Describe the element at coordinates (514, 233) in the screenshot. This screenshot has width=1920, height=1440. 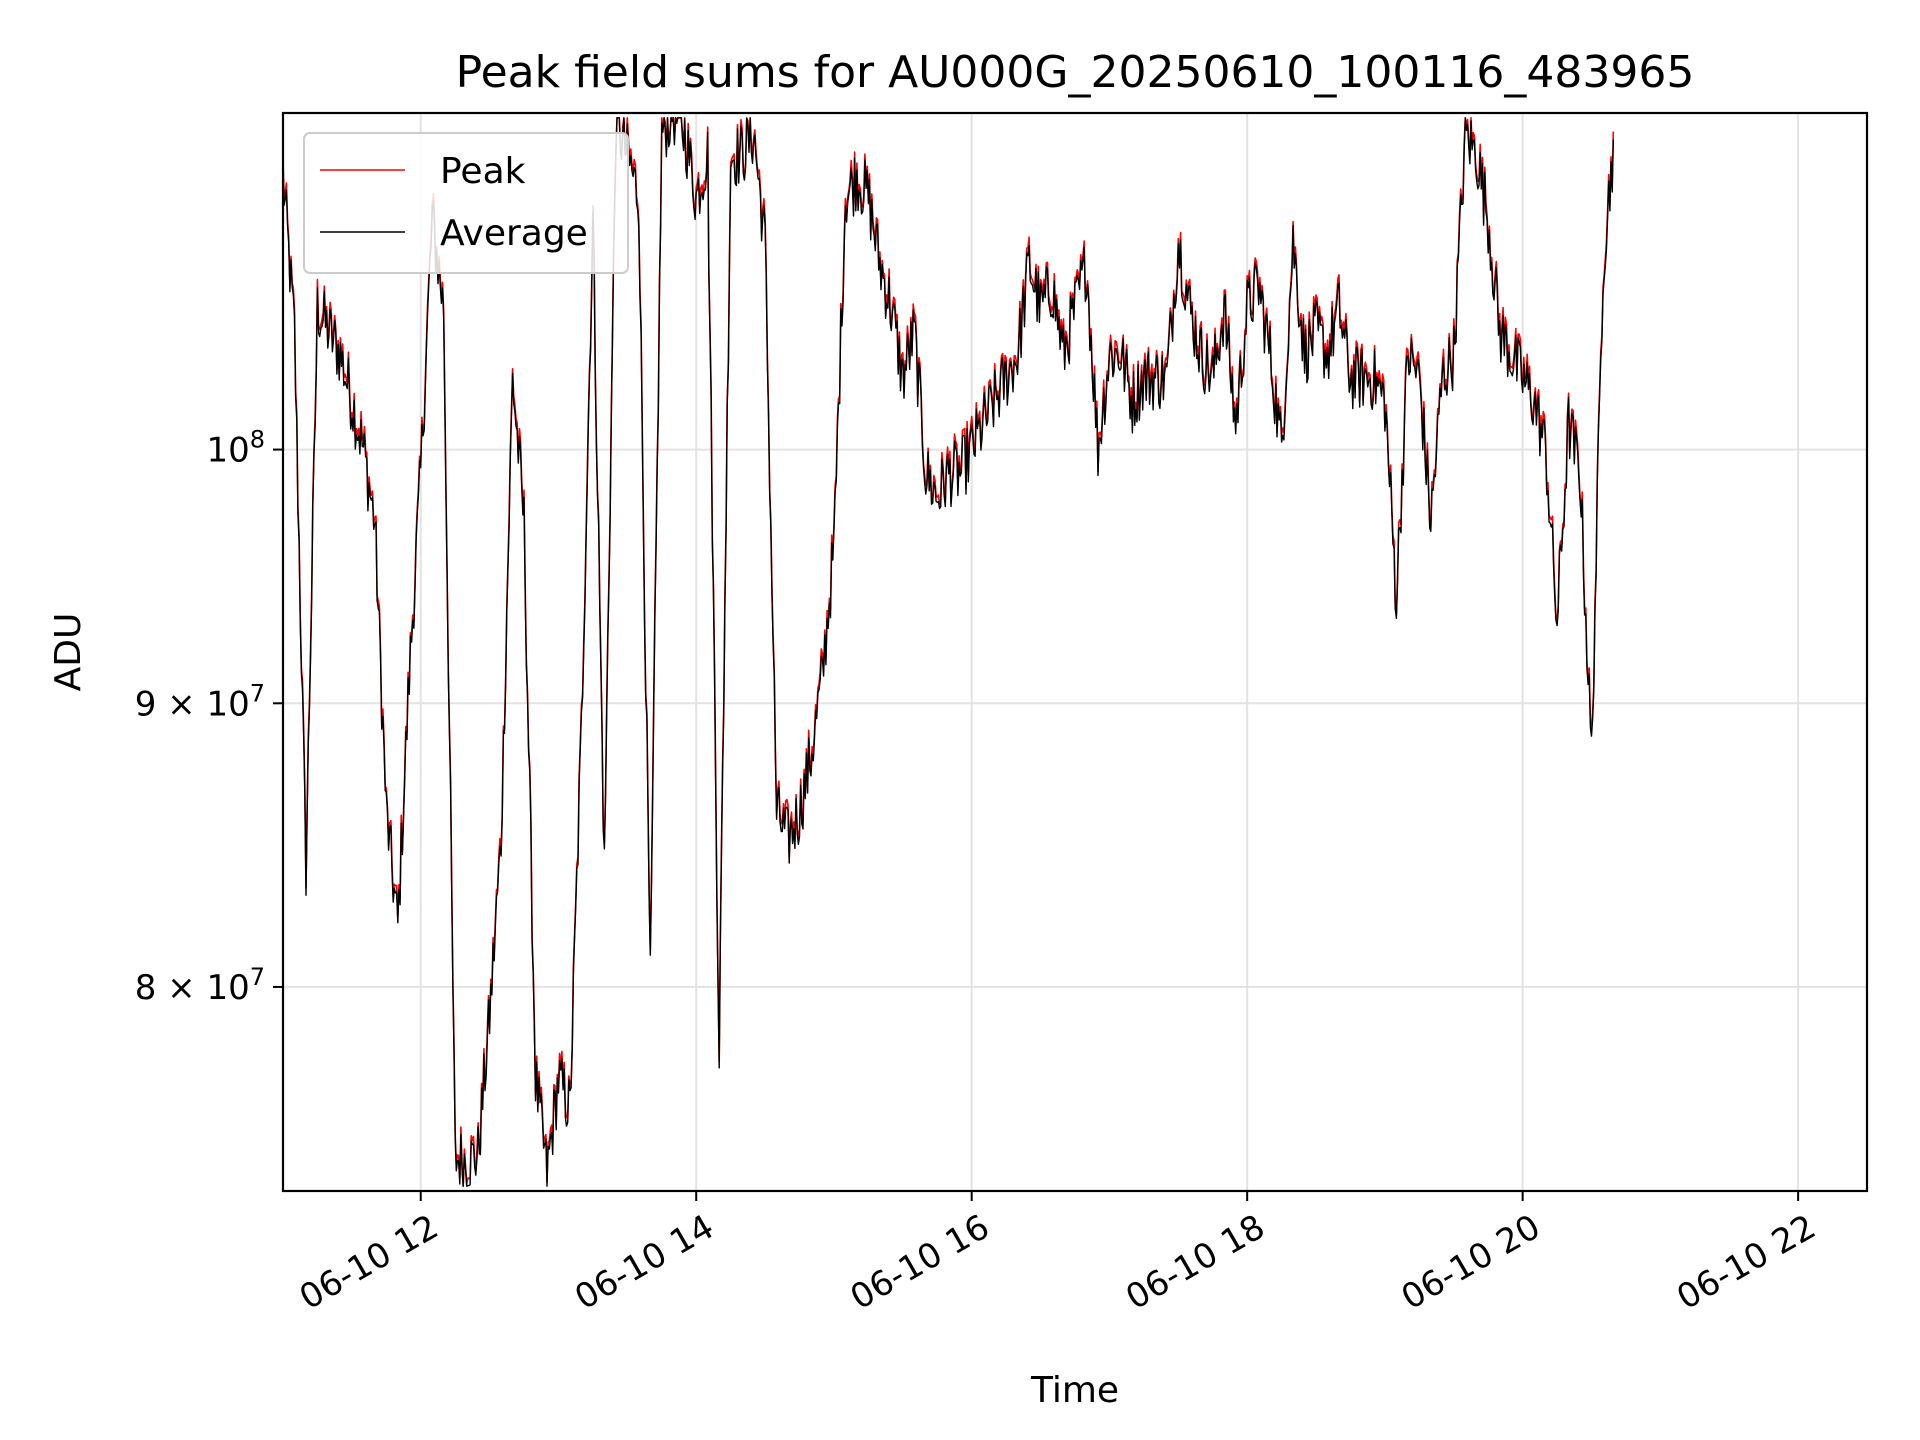
I see `legend-label-average: Average` at that location.